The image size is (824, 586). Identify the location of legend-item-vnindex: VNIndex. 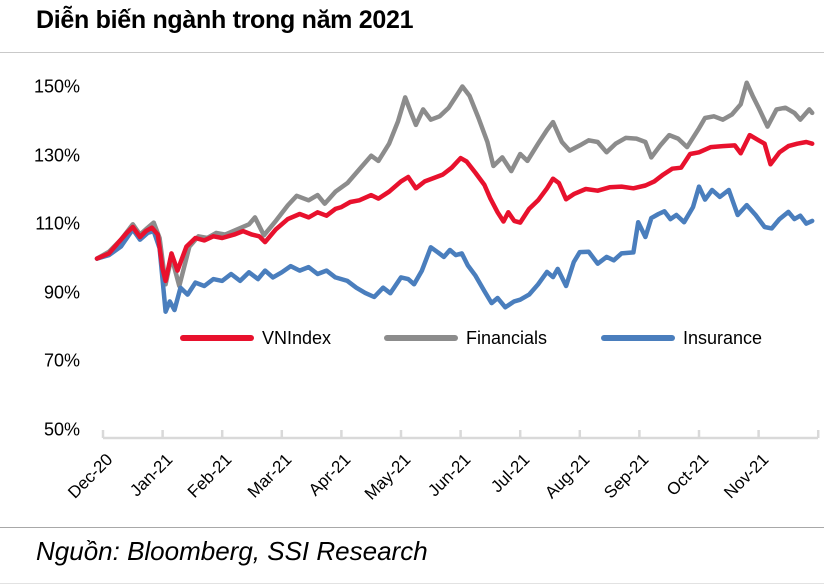
(256, 337).